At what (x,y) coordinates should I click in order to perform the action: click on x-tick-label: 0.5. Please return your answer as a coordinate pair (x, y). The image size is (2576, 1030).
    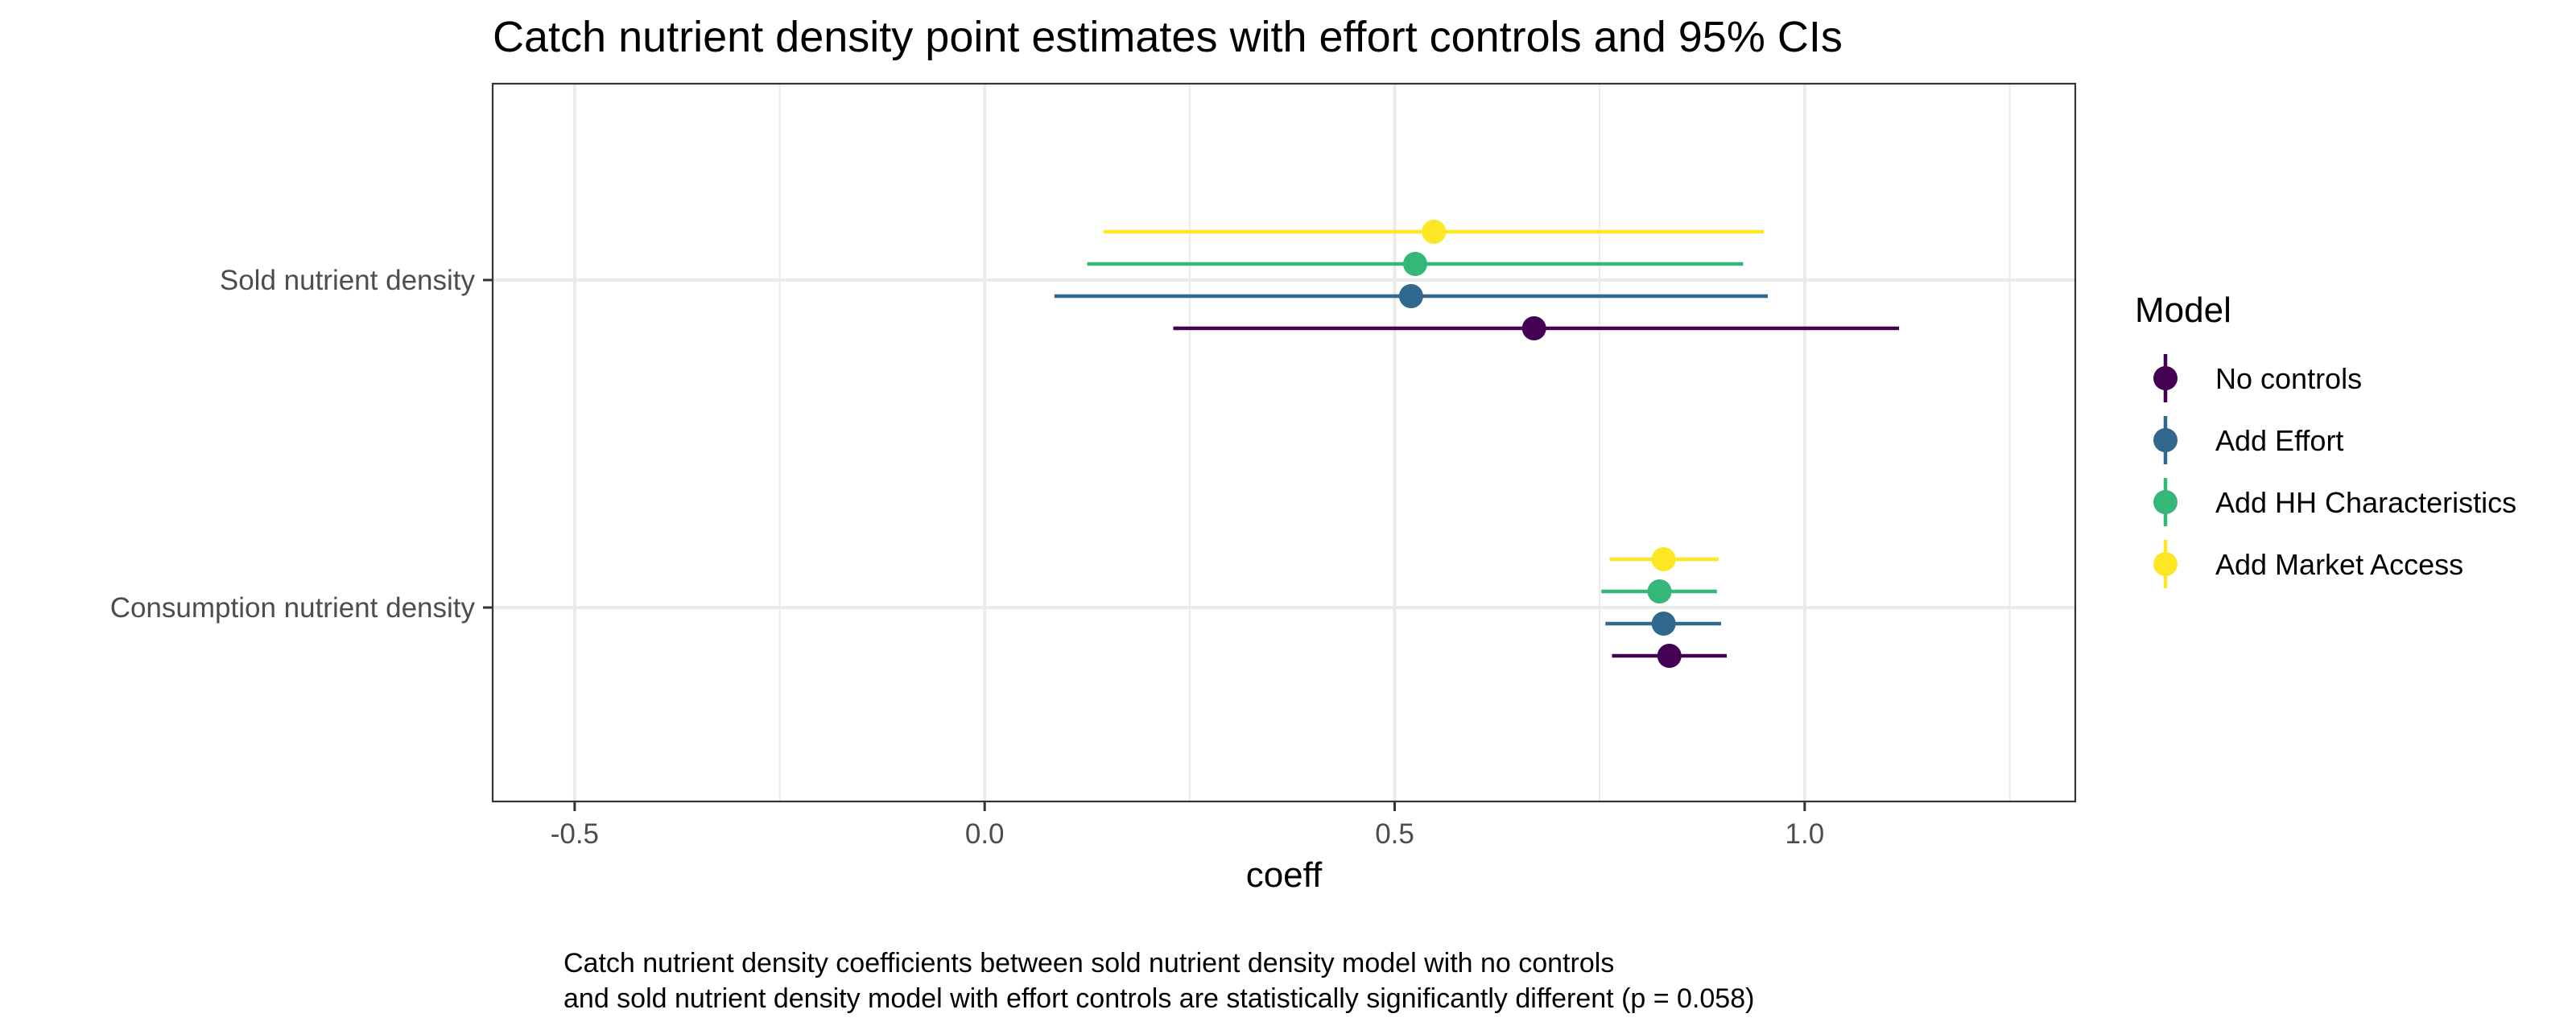
    Looking at the image, I should click on (1394, 834).